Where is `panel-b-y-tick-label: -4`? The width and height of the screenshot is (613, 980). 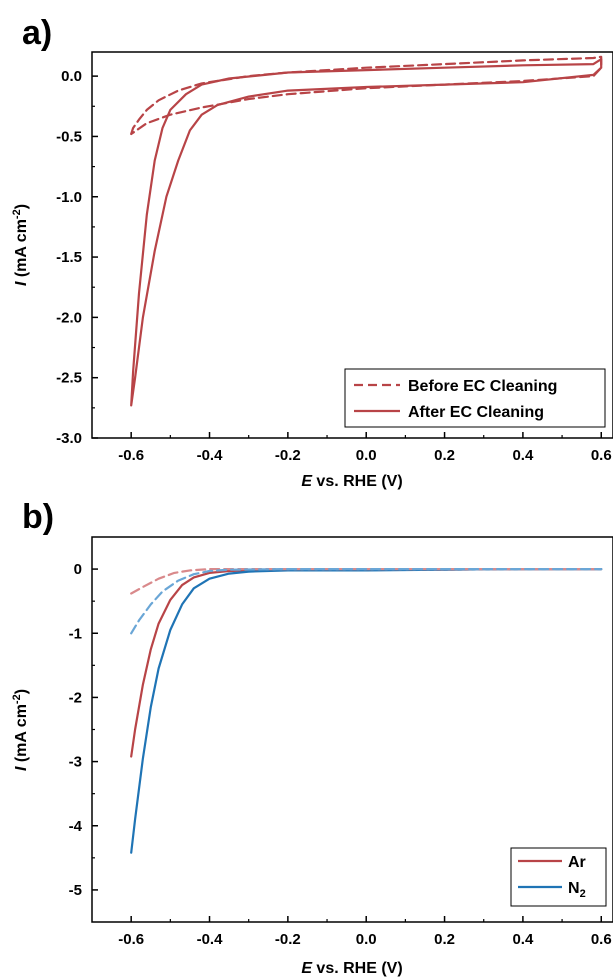
panel-b-y-tick-label: -4 is located at coordinates (76, 826).